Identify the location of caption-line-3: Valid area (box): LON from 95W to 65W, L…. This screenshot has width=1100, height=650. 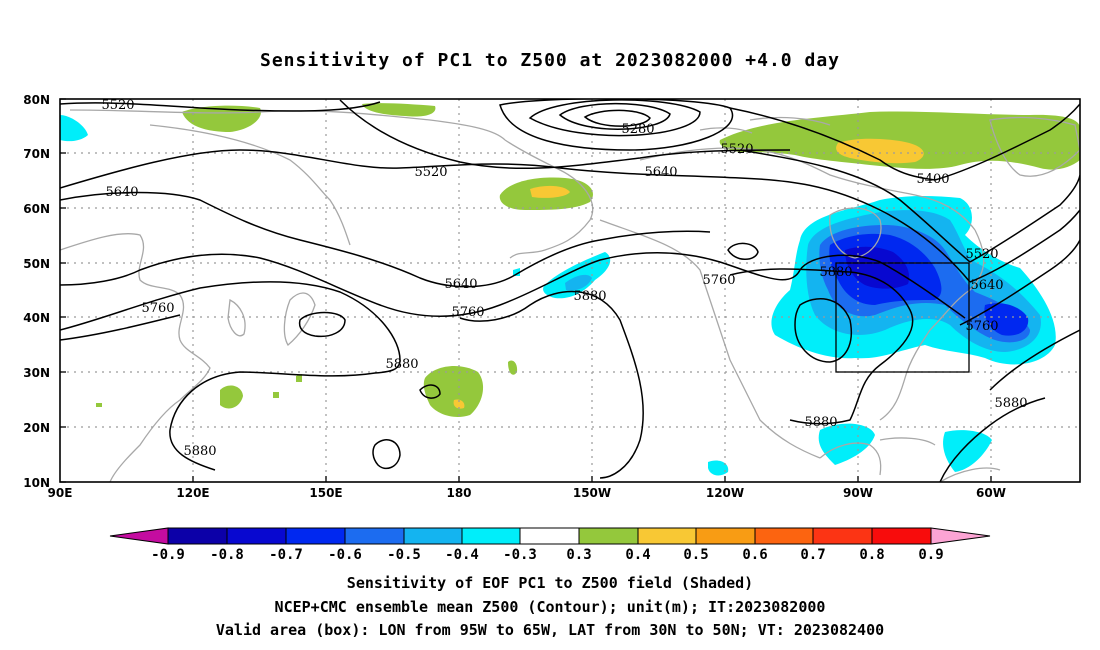
(550, 630).